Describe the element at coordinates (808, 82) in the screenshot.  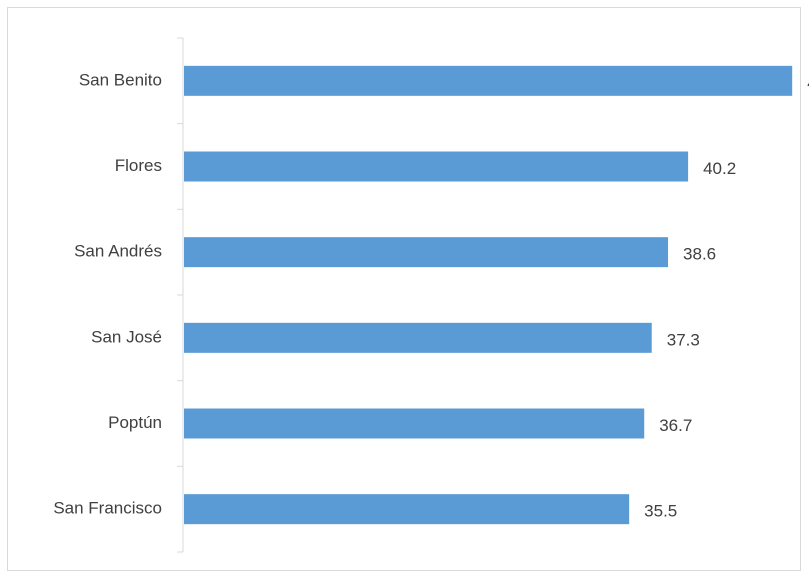
I see `data-label: 48.5` at that location.